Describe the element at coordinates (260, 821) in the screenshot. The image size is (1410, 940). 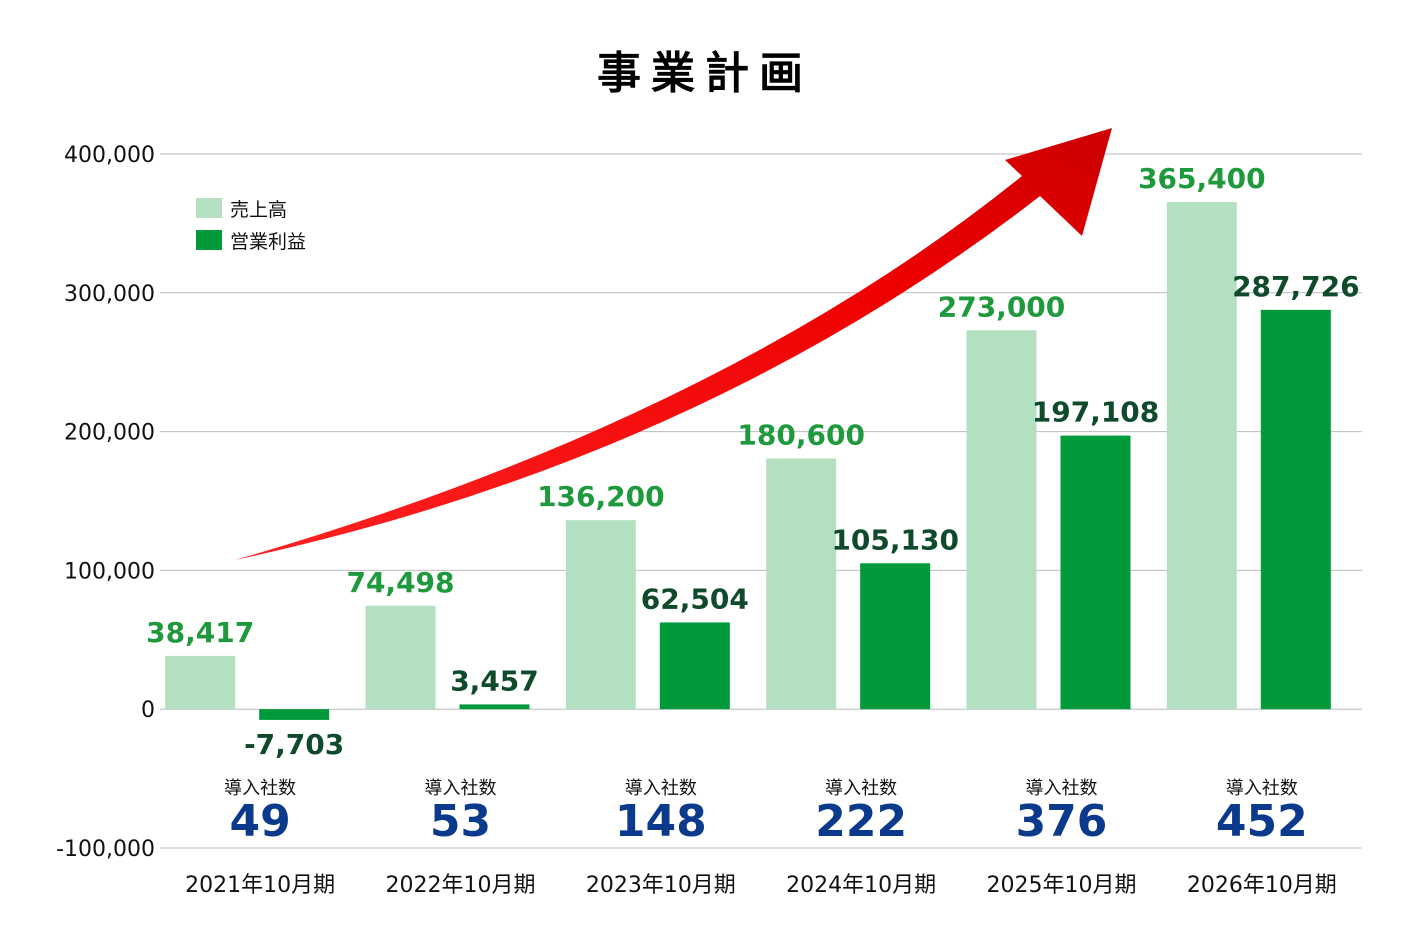
I see `customers-count: 49` at that location.